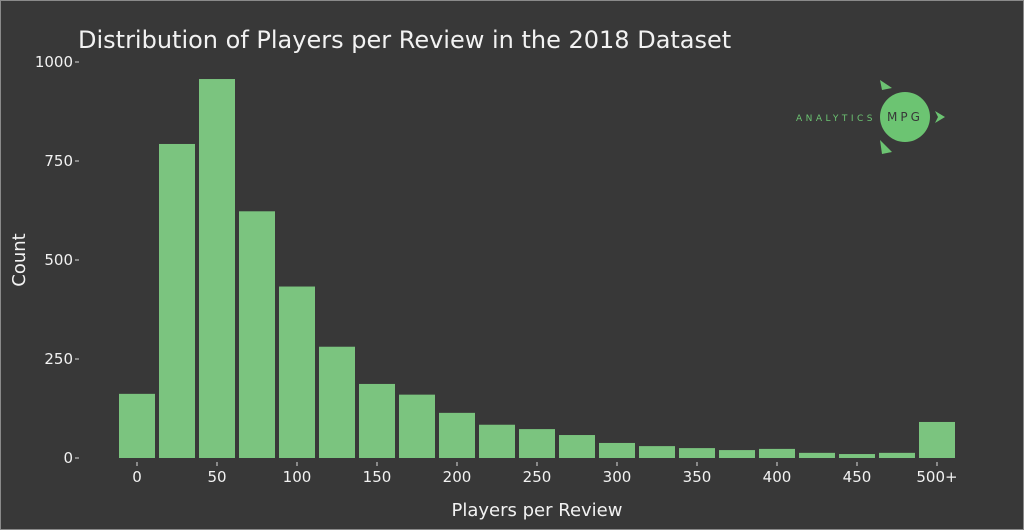  I want to click on x-tick-label: 400, so click(777, 477).